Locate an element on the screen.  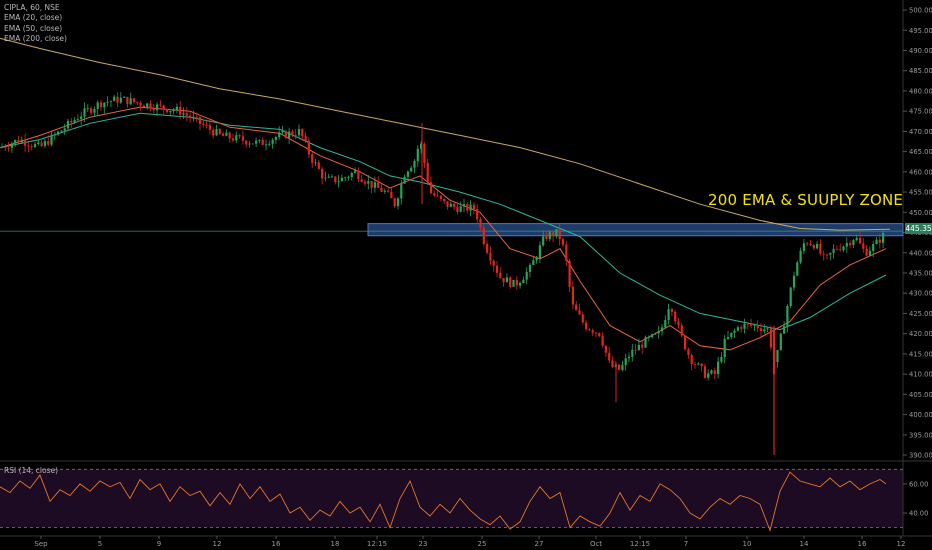
rsi-tick-label: 60.00 is located at coordinates (918, 484).